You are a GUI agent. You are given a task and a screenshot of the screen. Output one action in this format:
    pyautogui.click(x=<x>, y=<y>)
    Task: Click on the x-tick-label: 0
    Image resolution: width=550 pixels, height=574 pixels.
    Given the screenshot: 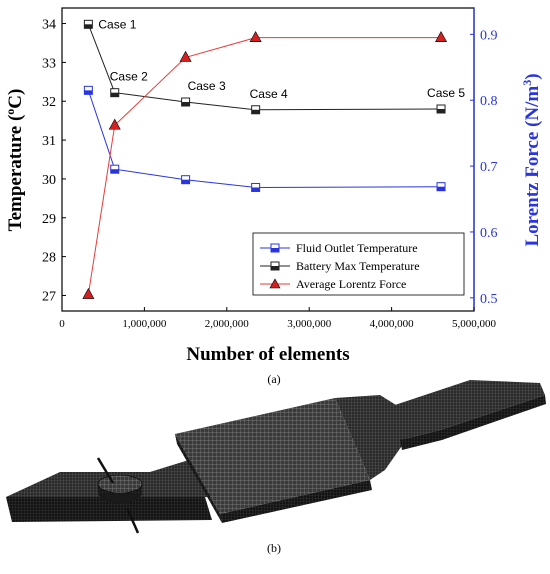 What is the action you would take?
    pyautogui.click(x=62, y=324)
    